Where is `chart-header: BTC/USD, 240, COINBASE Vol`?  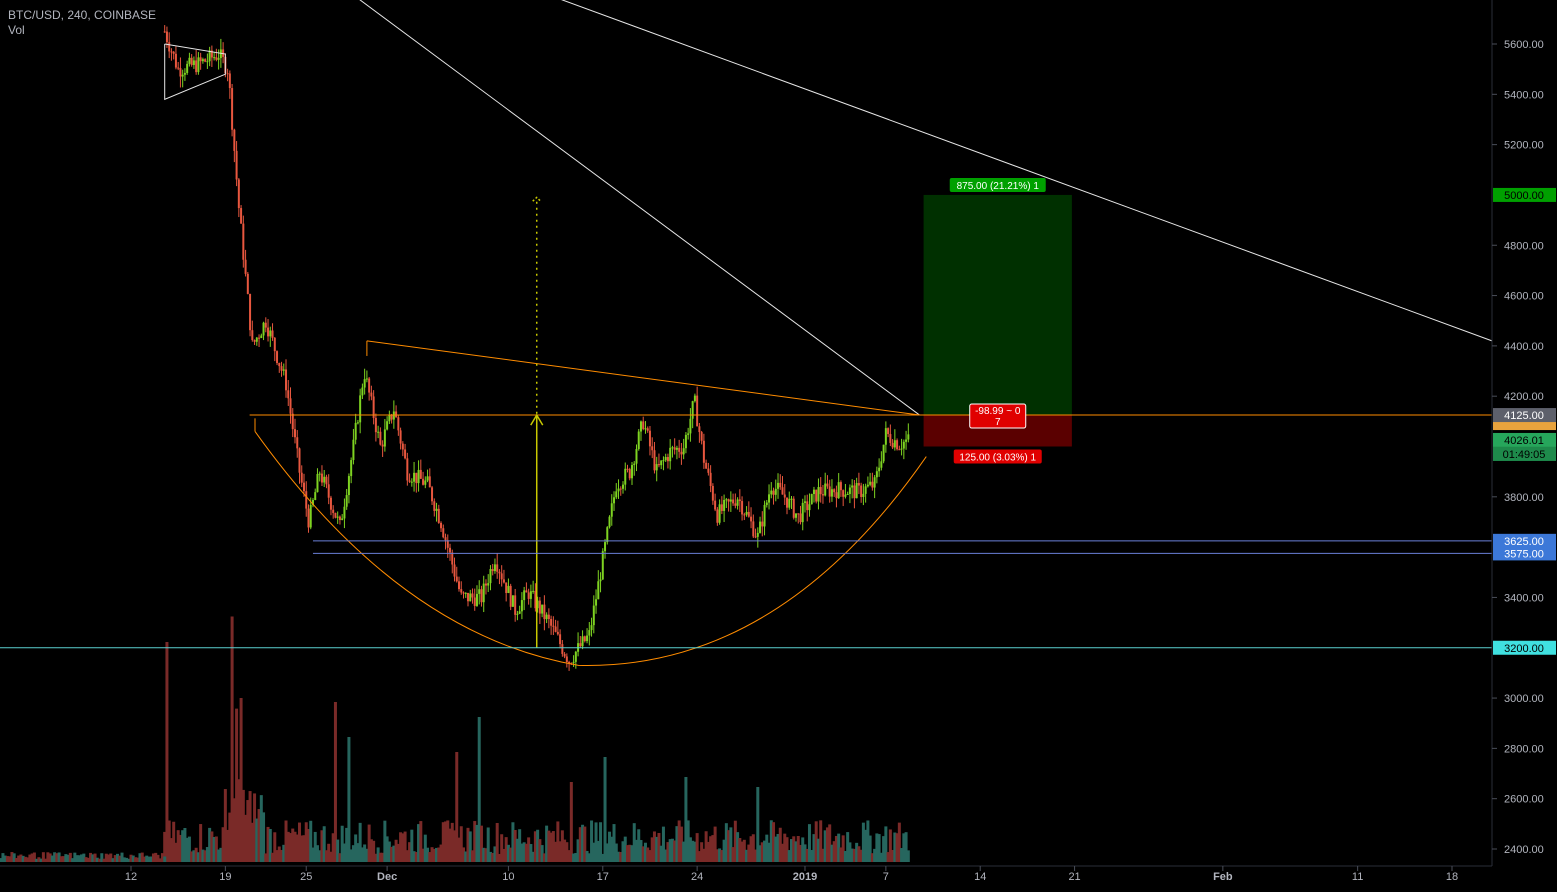 chart-header: BTC/USD, 240, COINBASE Vol is located at coordinates (82, 23).